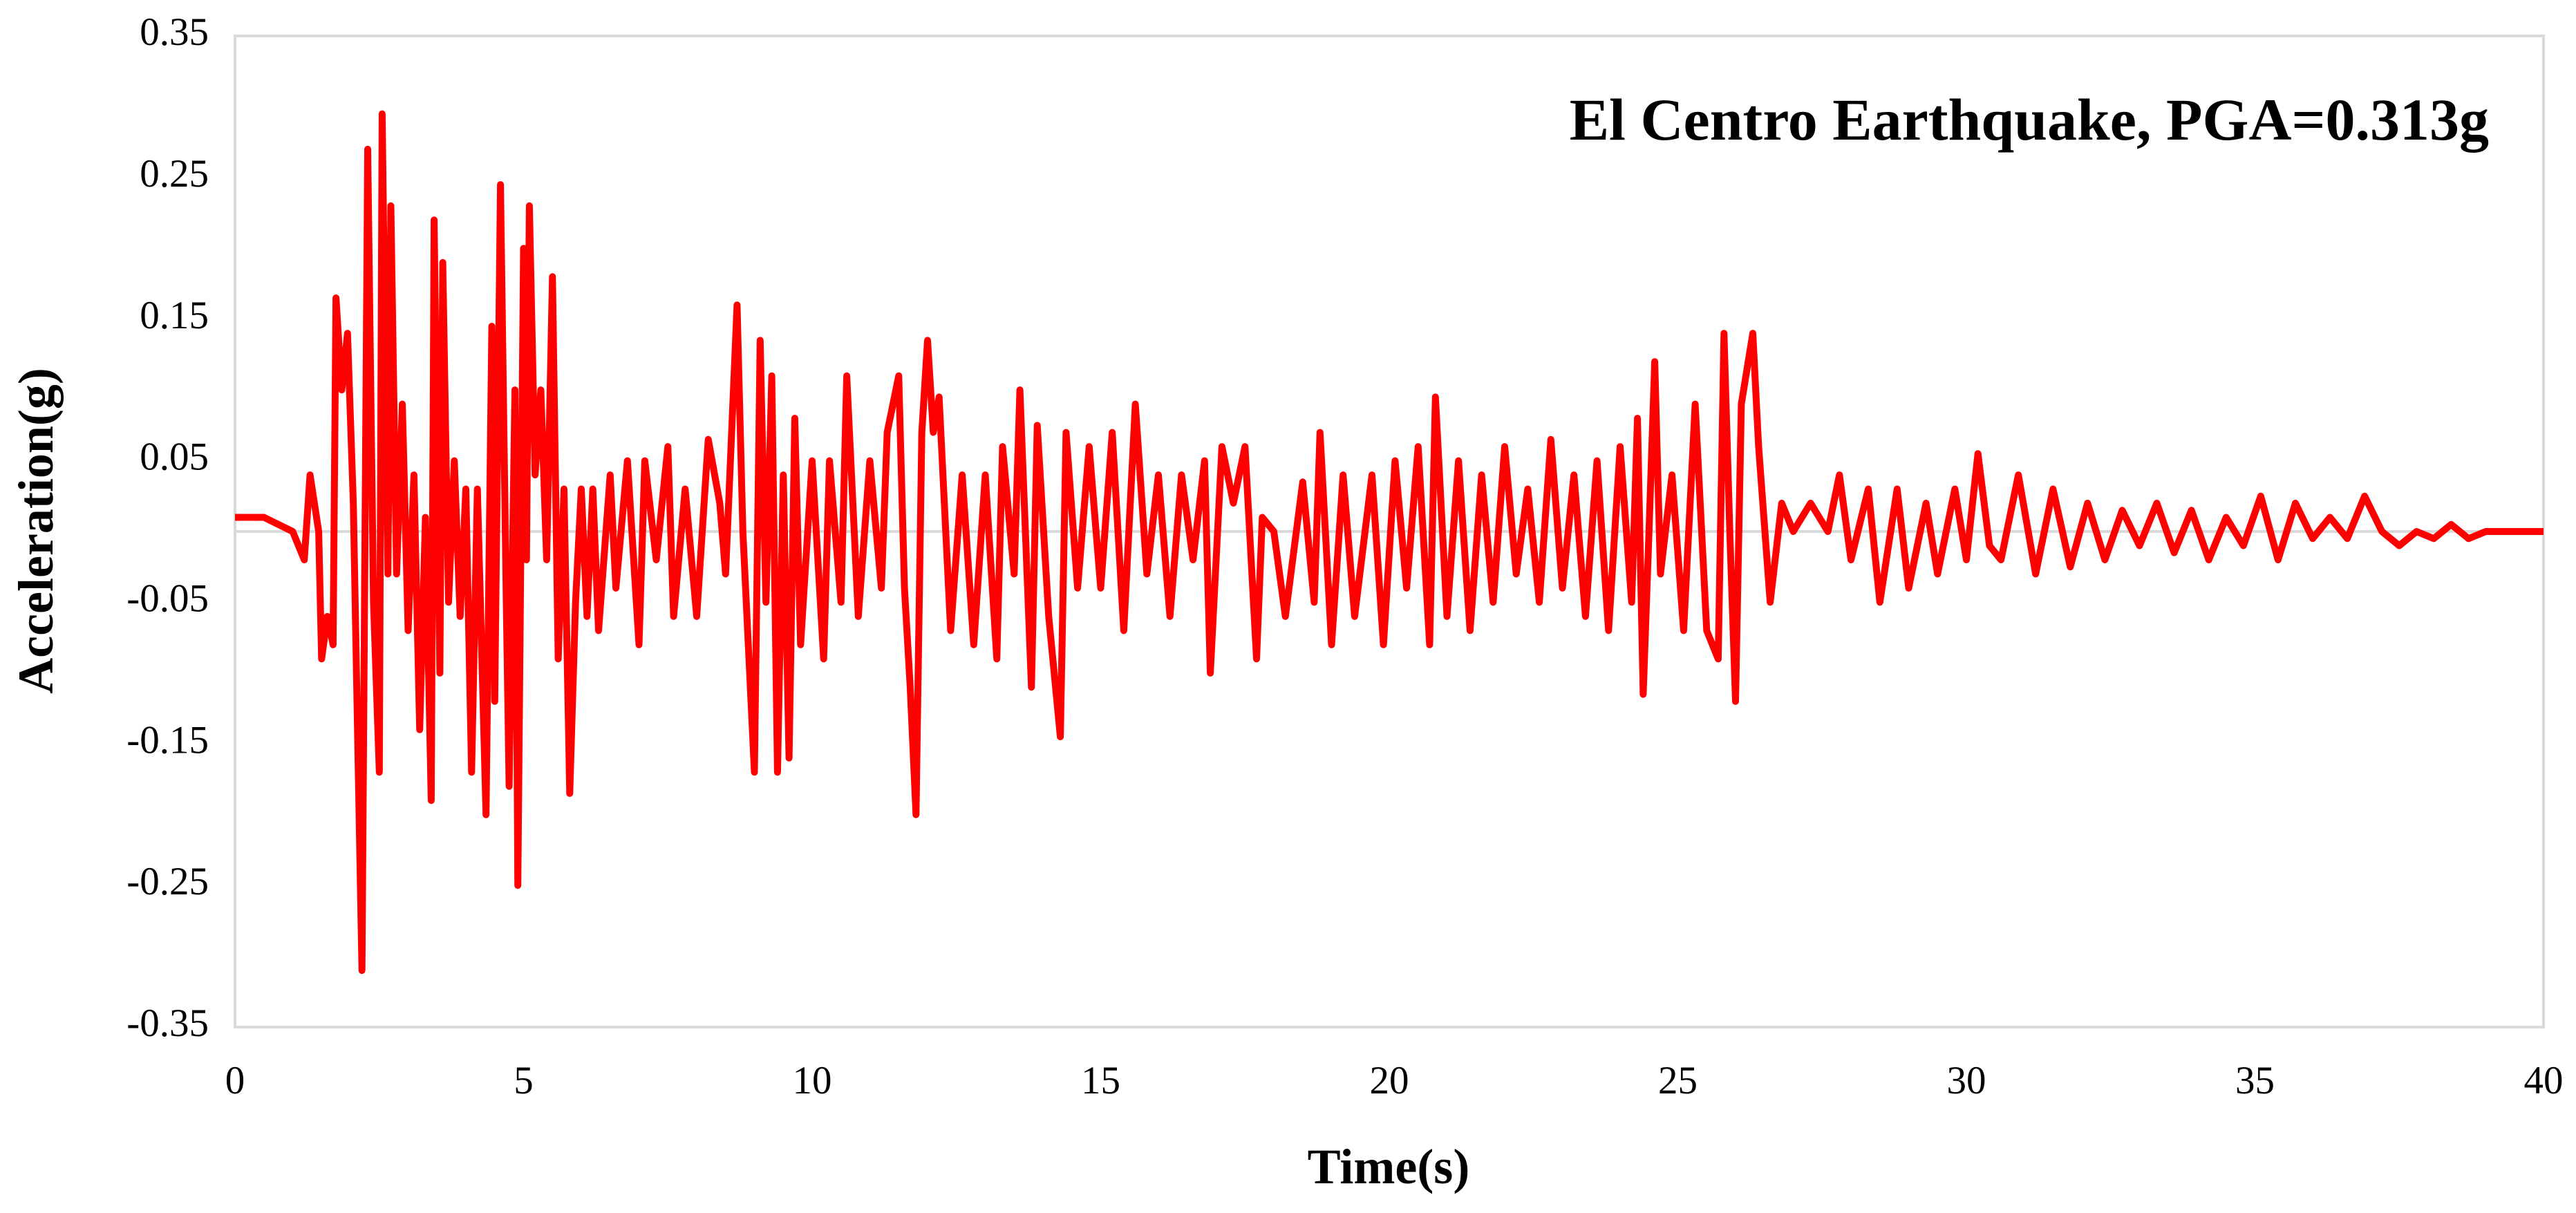 This screenshot has width=2576, height=1213. I want to click on y-axis-label: Acceleration(g), so click(36, 531).